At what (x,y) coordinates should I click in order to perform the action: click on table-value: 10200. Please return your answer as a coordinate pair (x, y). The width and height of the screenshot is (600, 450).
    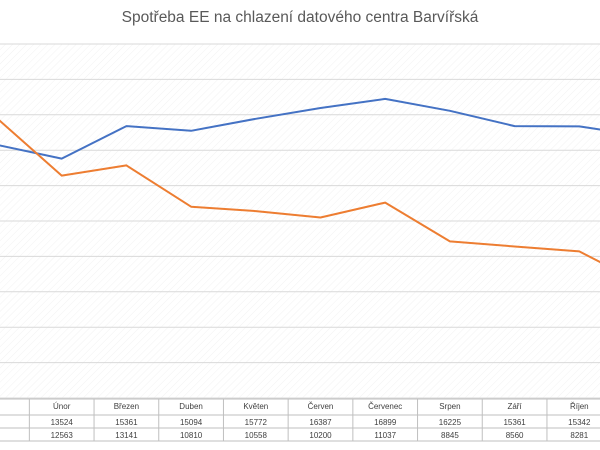
    Looking at the image, I should click on (320, 435).